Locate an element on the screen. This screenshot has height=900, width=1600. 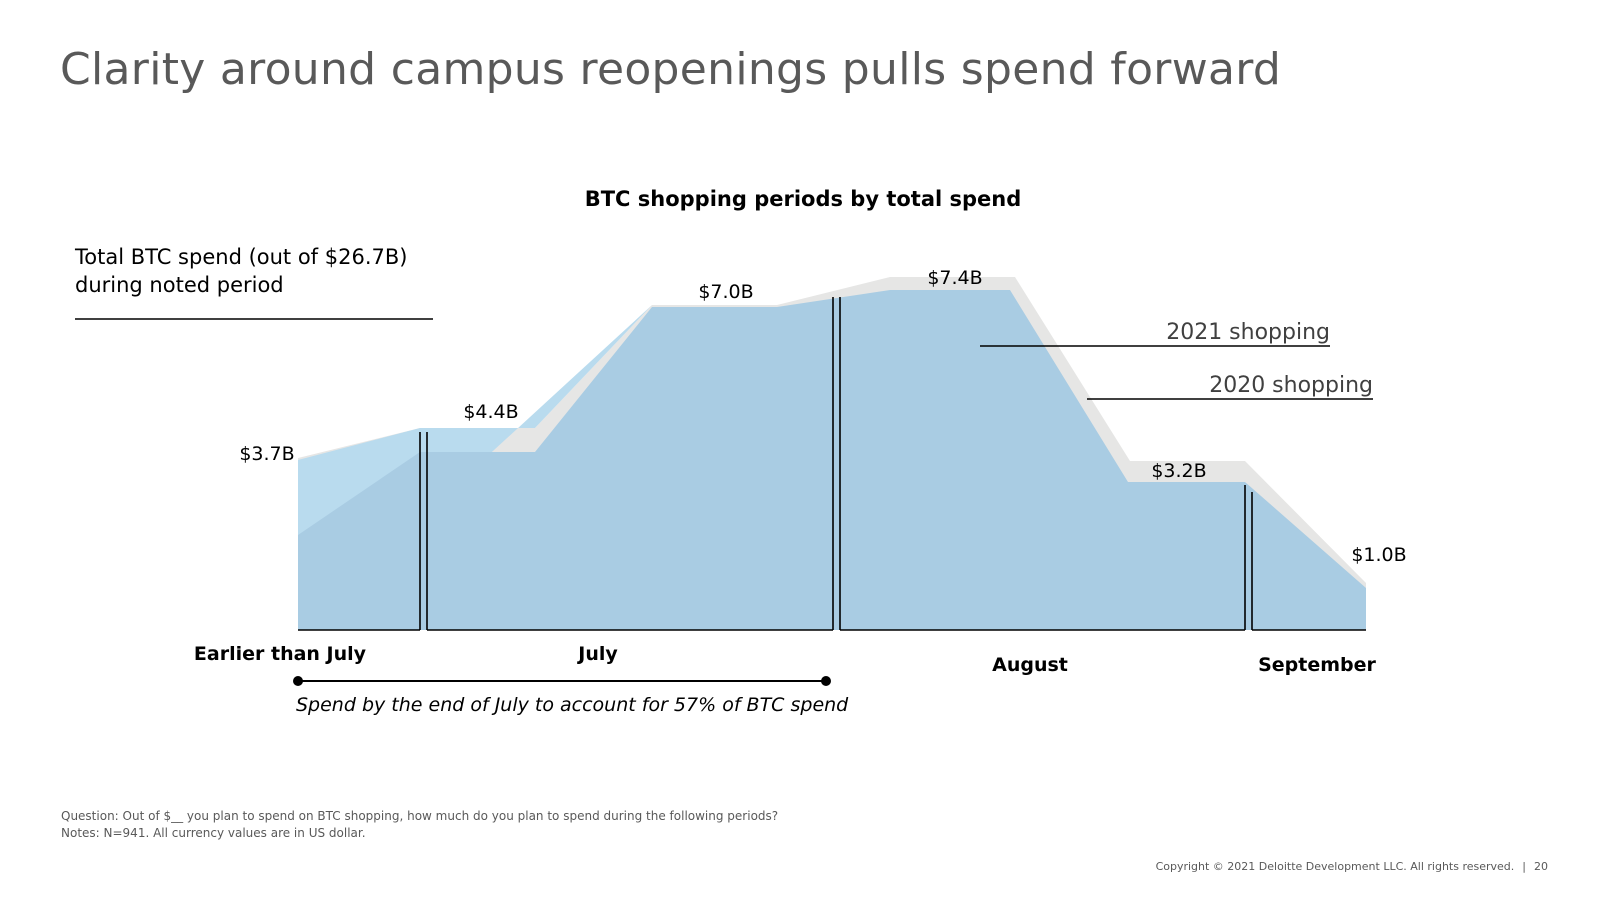
value-label: $1.0B is located at coordinates (1378, 555).